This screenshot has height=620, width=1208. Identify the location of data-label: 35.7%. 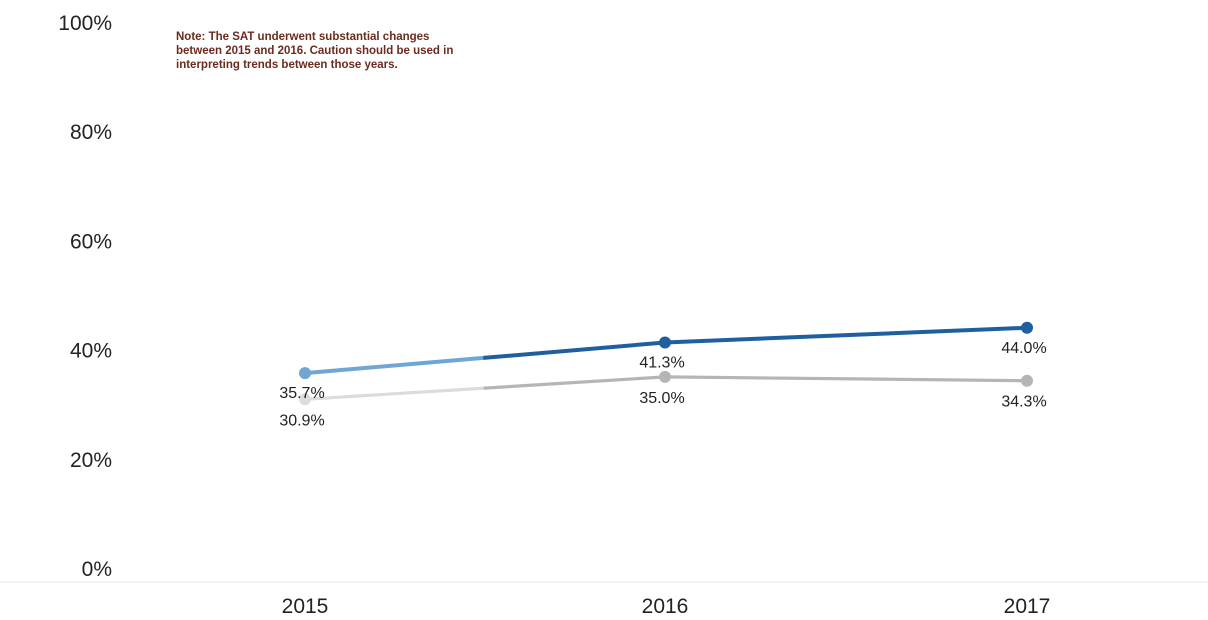
(301, 393).